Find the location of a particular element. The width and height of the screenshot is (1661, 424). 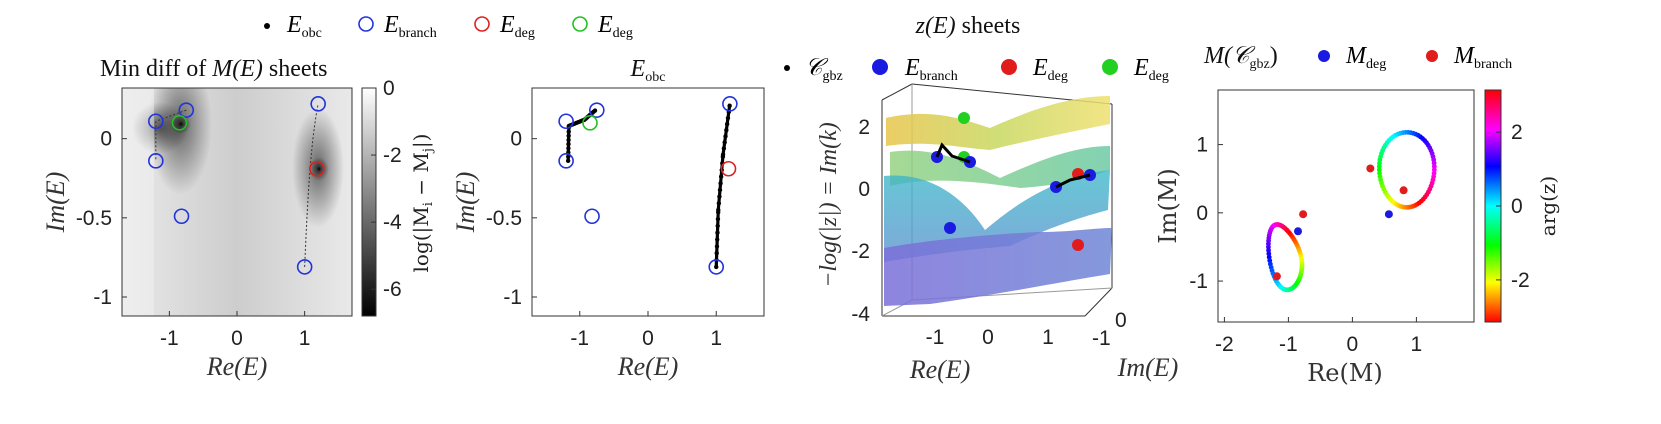

heatmap-colorbar-tick-label: -2 is located at coordinates (392, 155).